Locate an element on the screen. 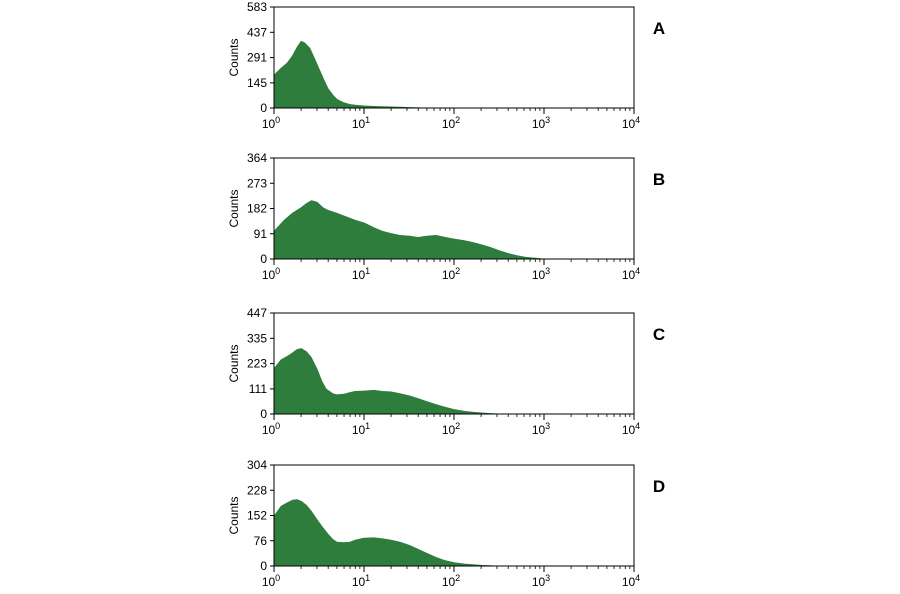  panel-letter: A is located at coordinates (659, 28).